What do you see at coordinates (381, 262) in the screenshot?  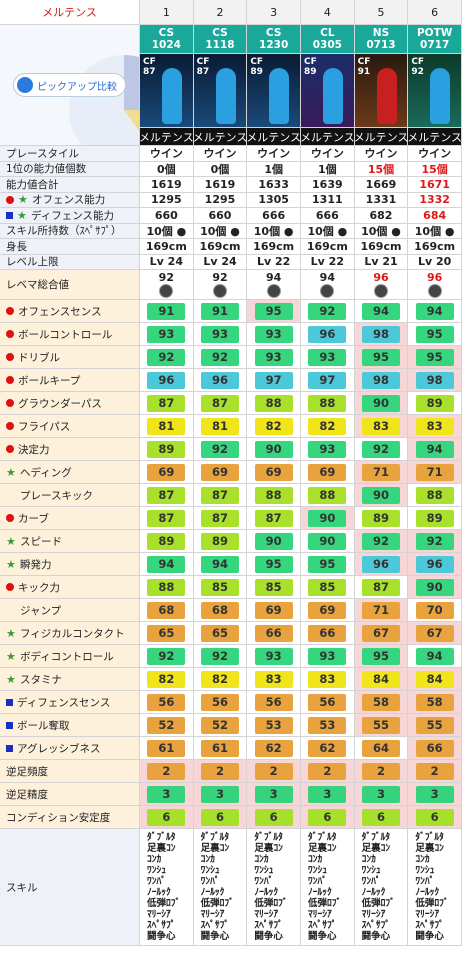 I see `stat-value: Lv 21` at bounding box center [381, 262].